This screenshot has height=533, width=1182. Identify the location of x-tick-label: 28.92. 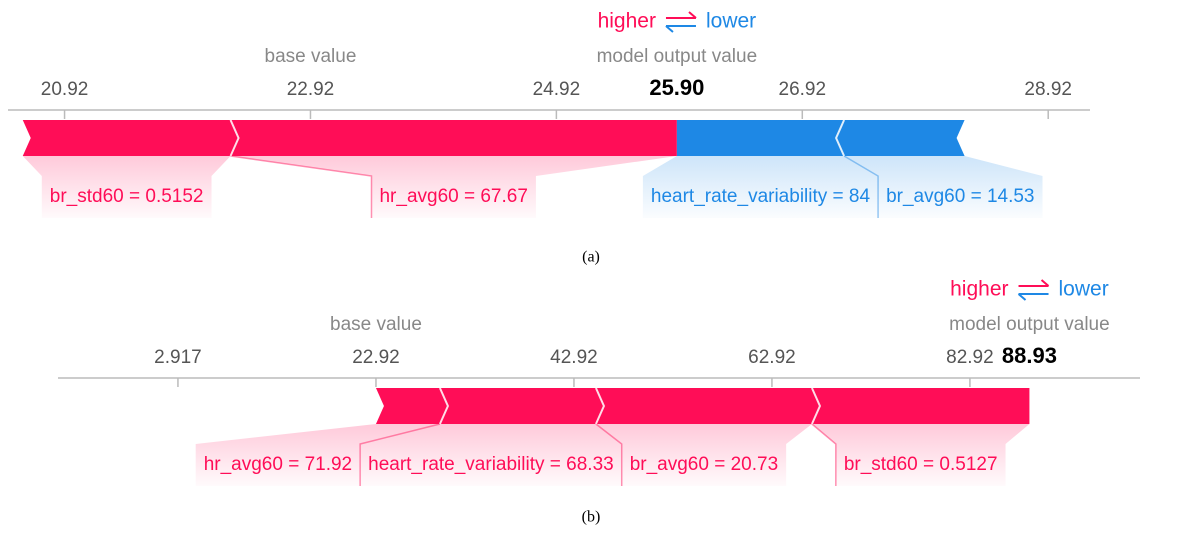
(1048, 89).